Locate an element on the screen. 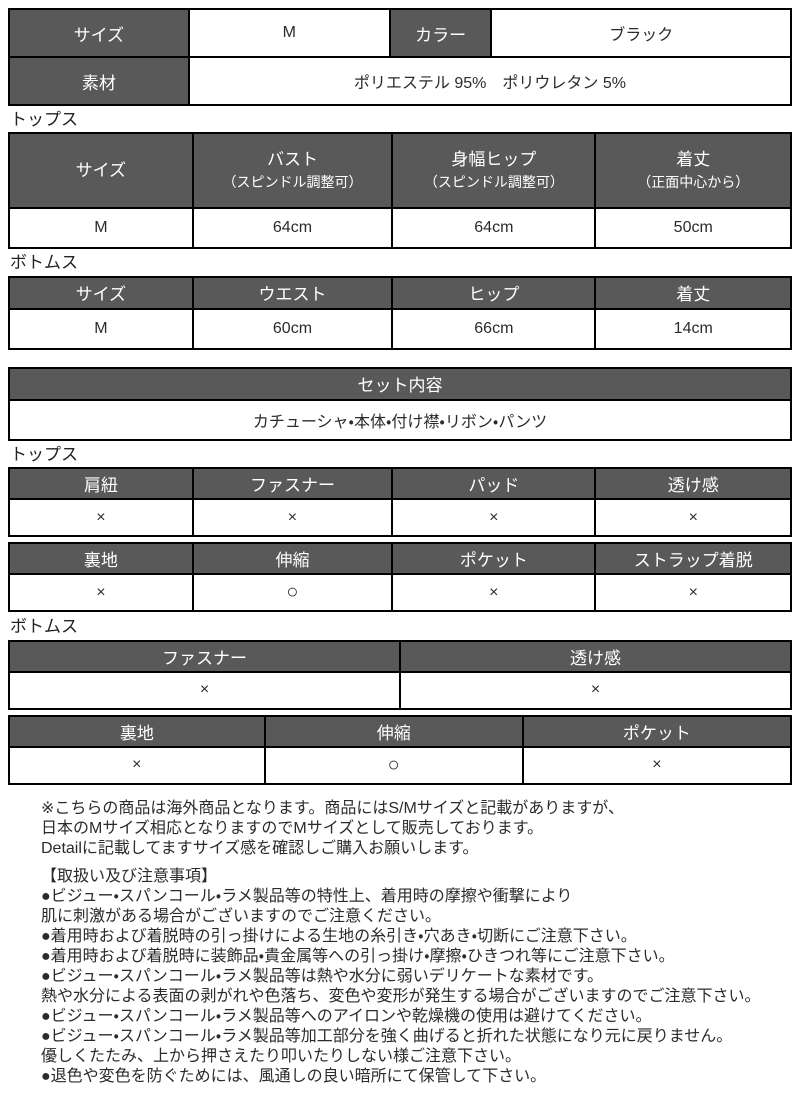 The image size is (800, 1093). feature-header-row: 裏地 伸縮 ポケット is located at coordinates (400, 731).